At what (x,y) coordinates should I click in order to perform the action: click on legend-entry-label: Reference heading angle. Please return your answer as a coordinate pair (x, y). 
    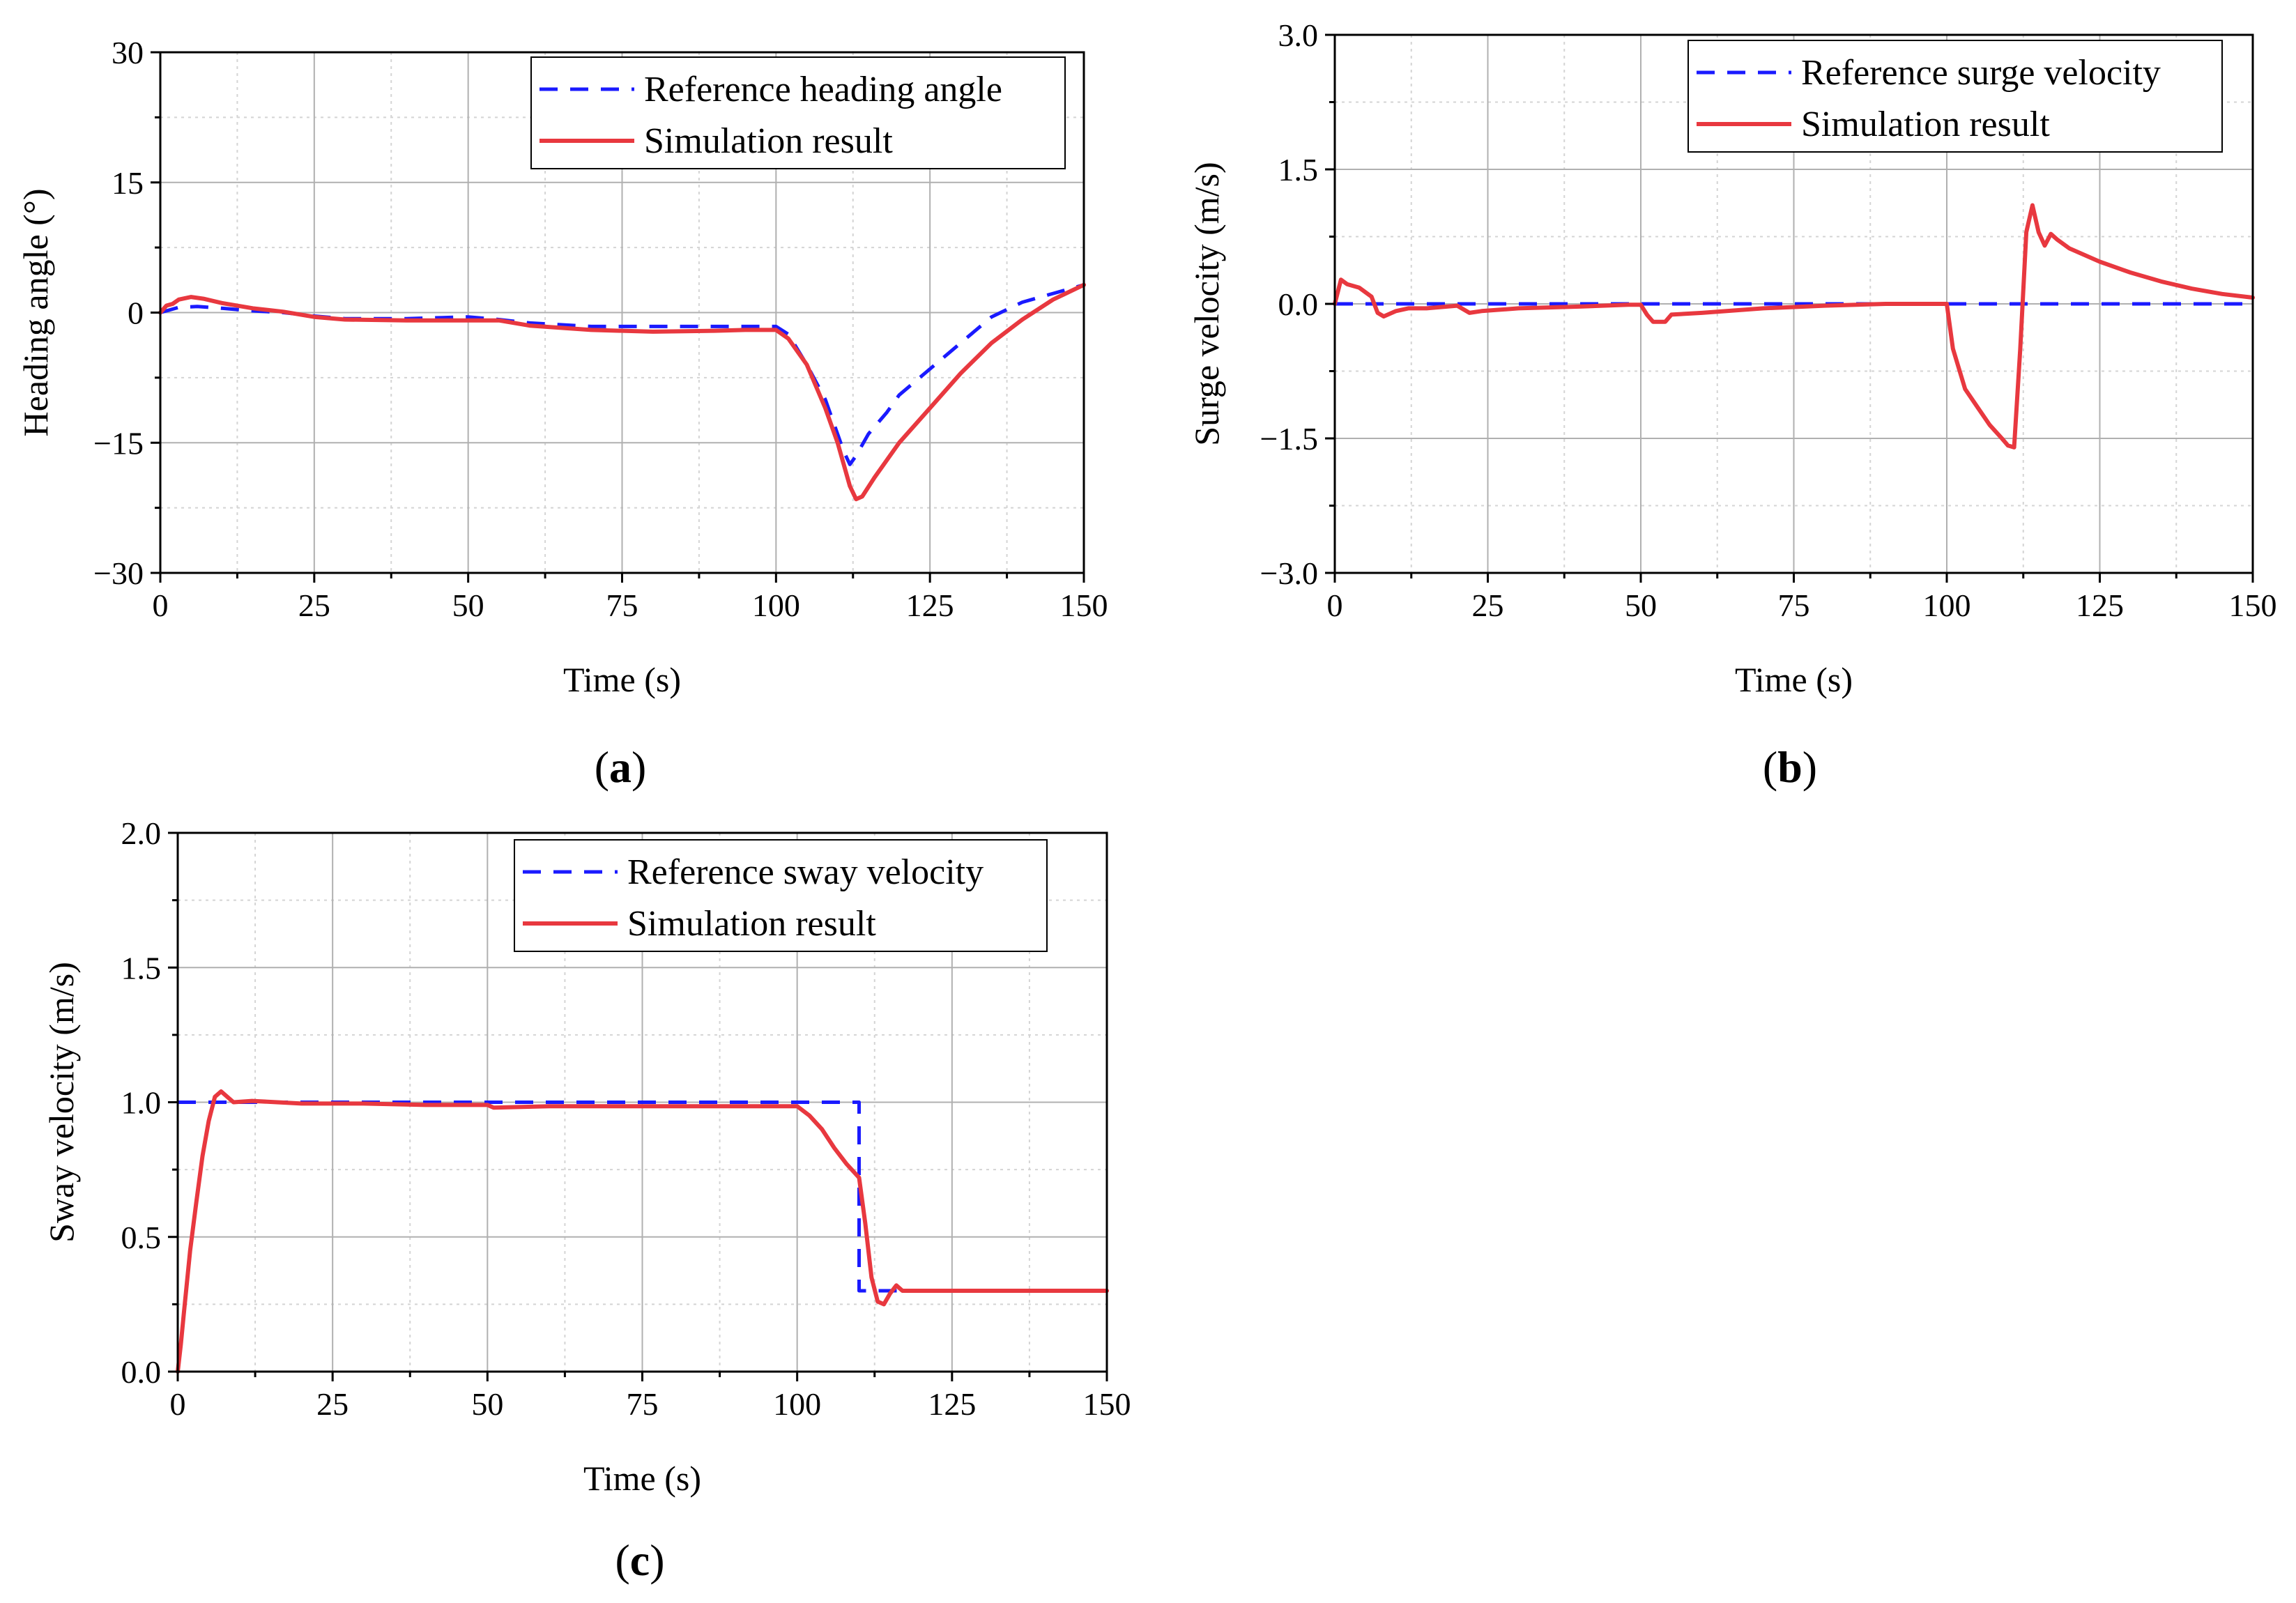
    Looking at the image, I should click on (823, 89).